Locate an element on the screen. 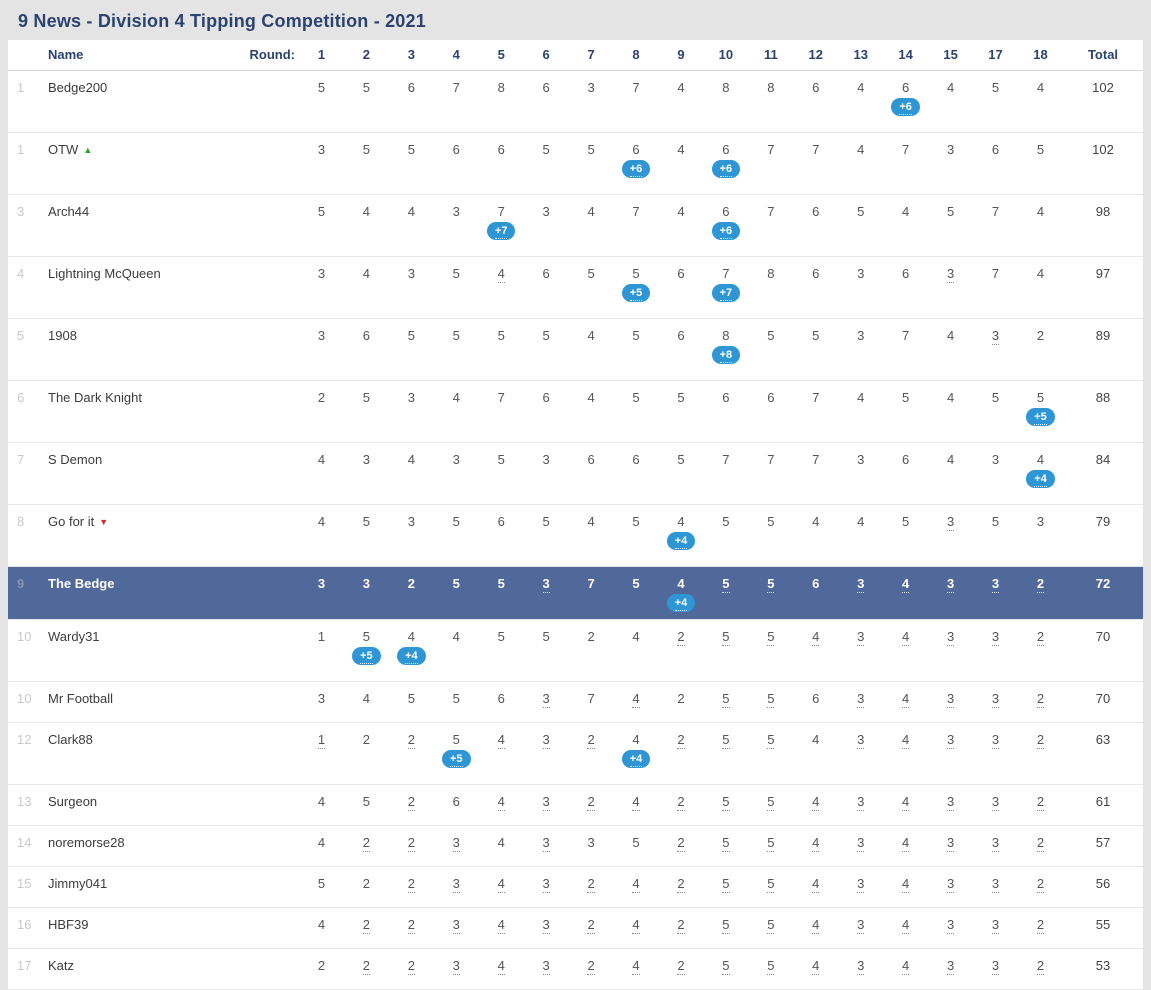  score-value: 1 is located at coordinates (321, 740).